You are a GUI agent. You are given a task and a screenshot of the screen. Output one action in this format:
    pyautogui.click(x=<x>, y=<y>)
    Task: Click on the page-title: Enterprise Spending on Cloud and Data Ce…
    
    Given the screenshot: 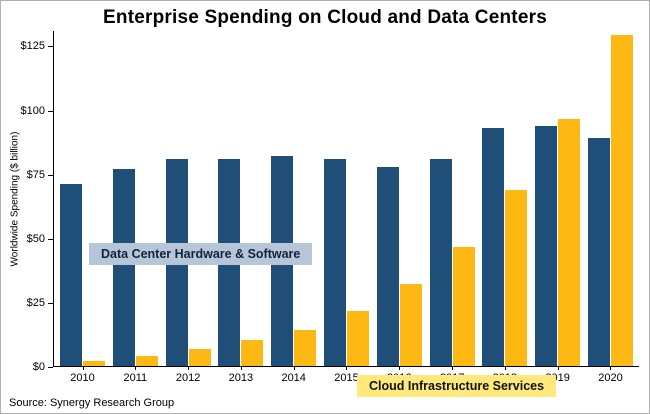 What is the action you would take?
    pyautogui.click(x=325, y=17)
    